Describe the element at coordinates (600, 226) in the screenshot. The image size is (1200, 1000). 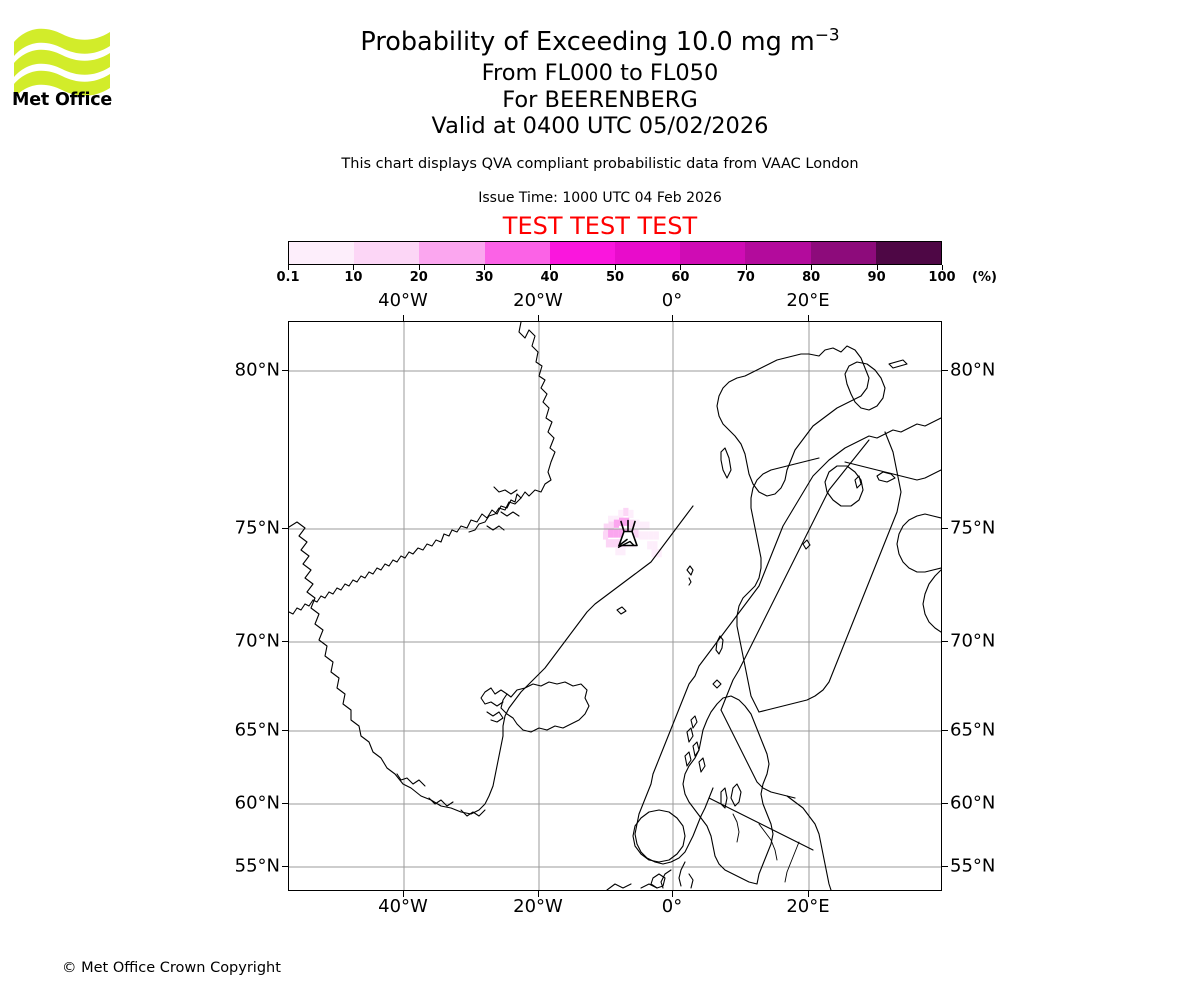
I see `test-banner: TEST TEST TEST` at that location.